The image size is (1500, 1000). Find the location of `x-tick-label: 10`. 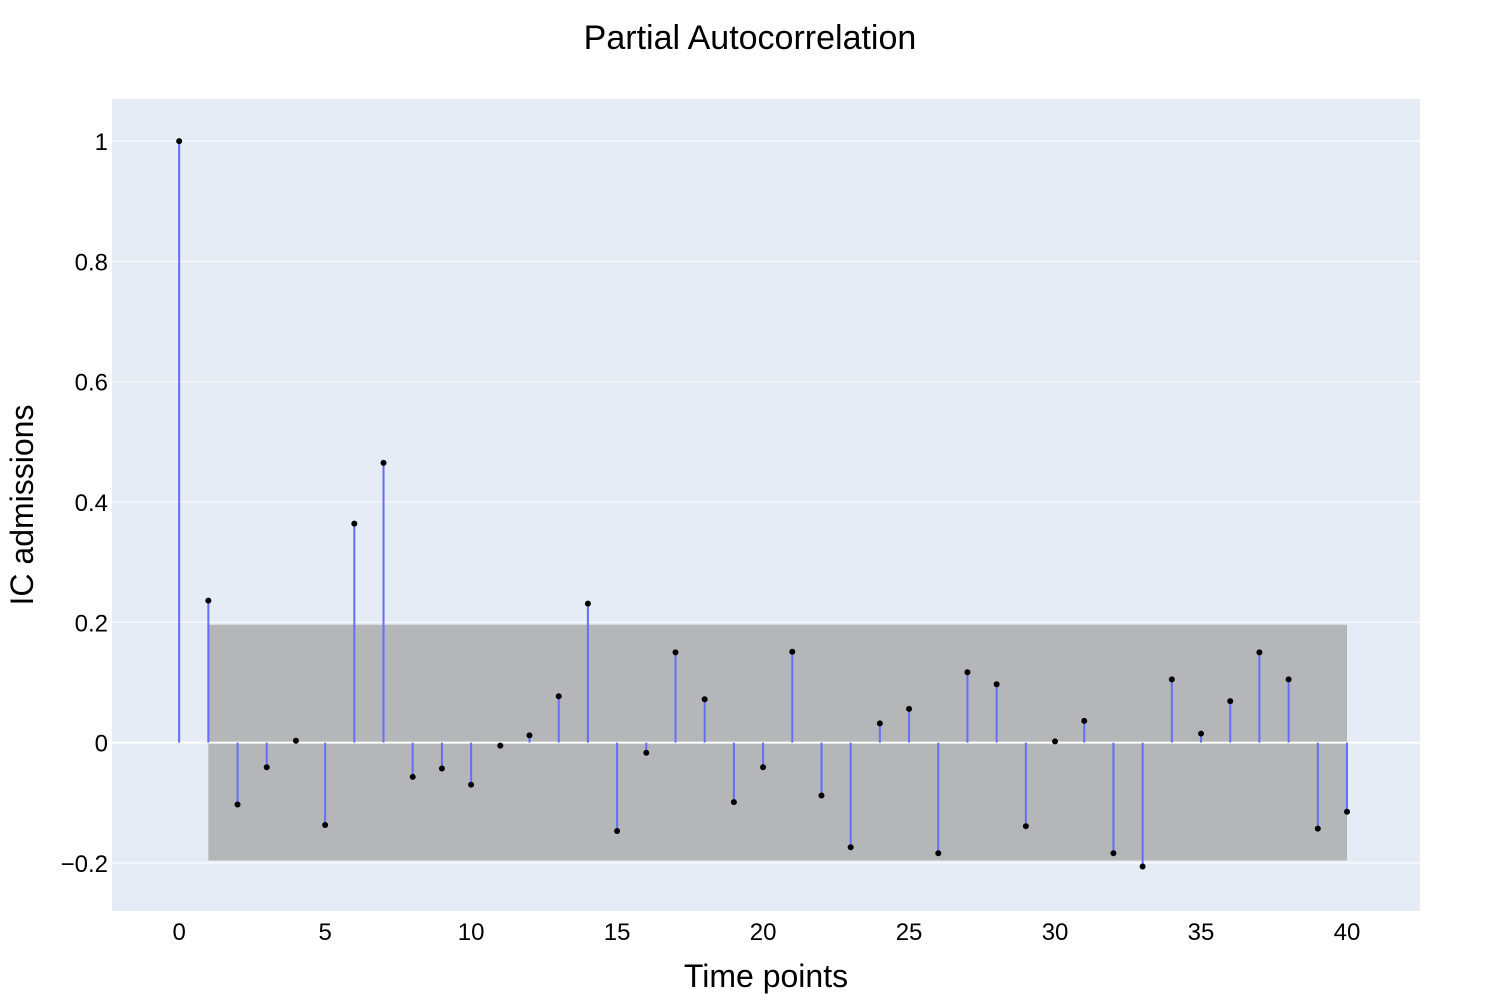

x-tick-label: 10 is located at coordinates (471, 932).